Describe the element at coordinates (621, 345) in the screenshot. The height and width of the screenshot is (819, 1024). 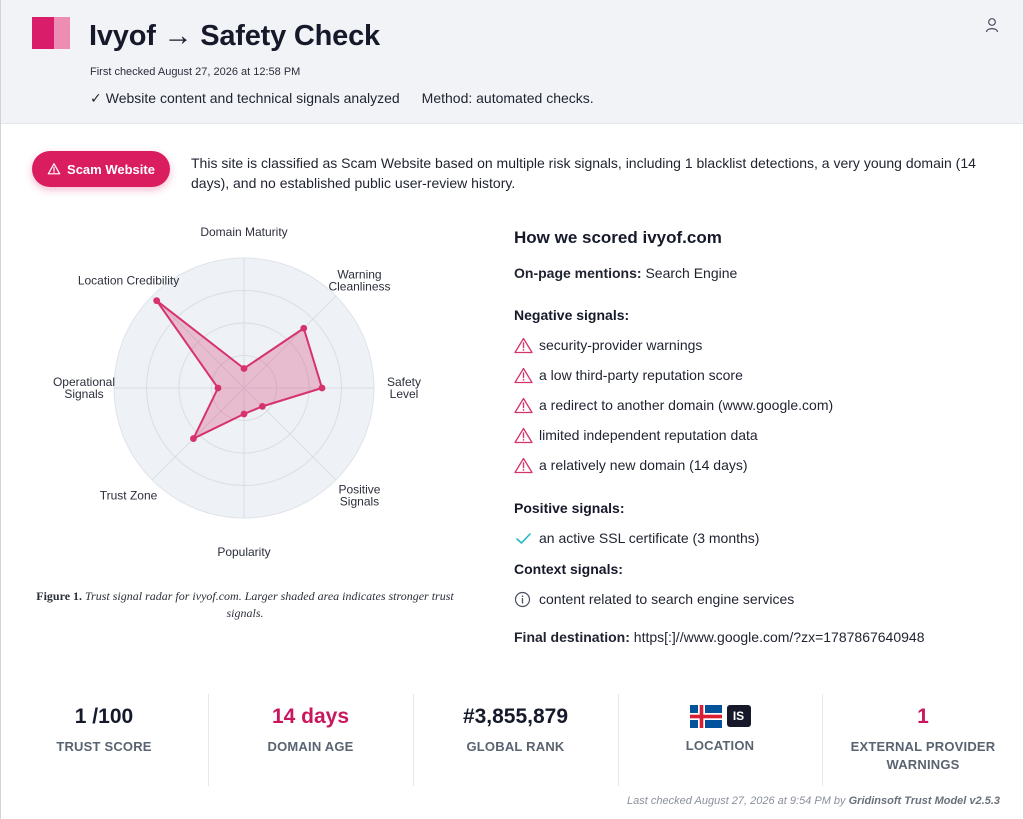
I see `negative-signal-text: security-provider warnings` at that location.